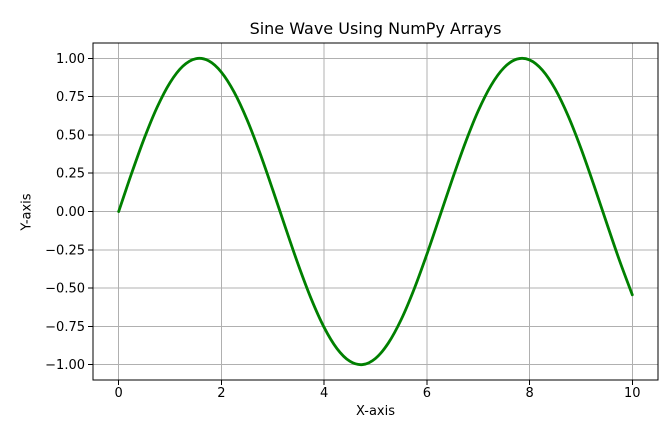 The image size is (670, 437). I want to click on y-tick-label: −1.00, so click(65, 365).